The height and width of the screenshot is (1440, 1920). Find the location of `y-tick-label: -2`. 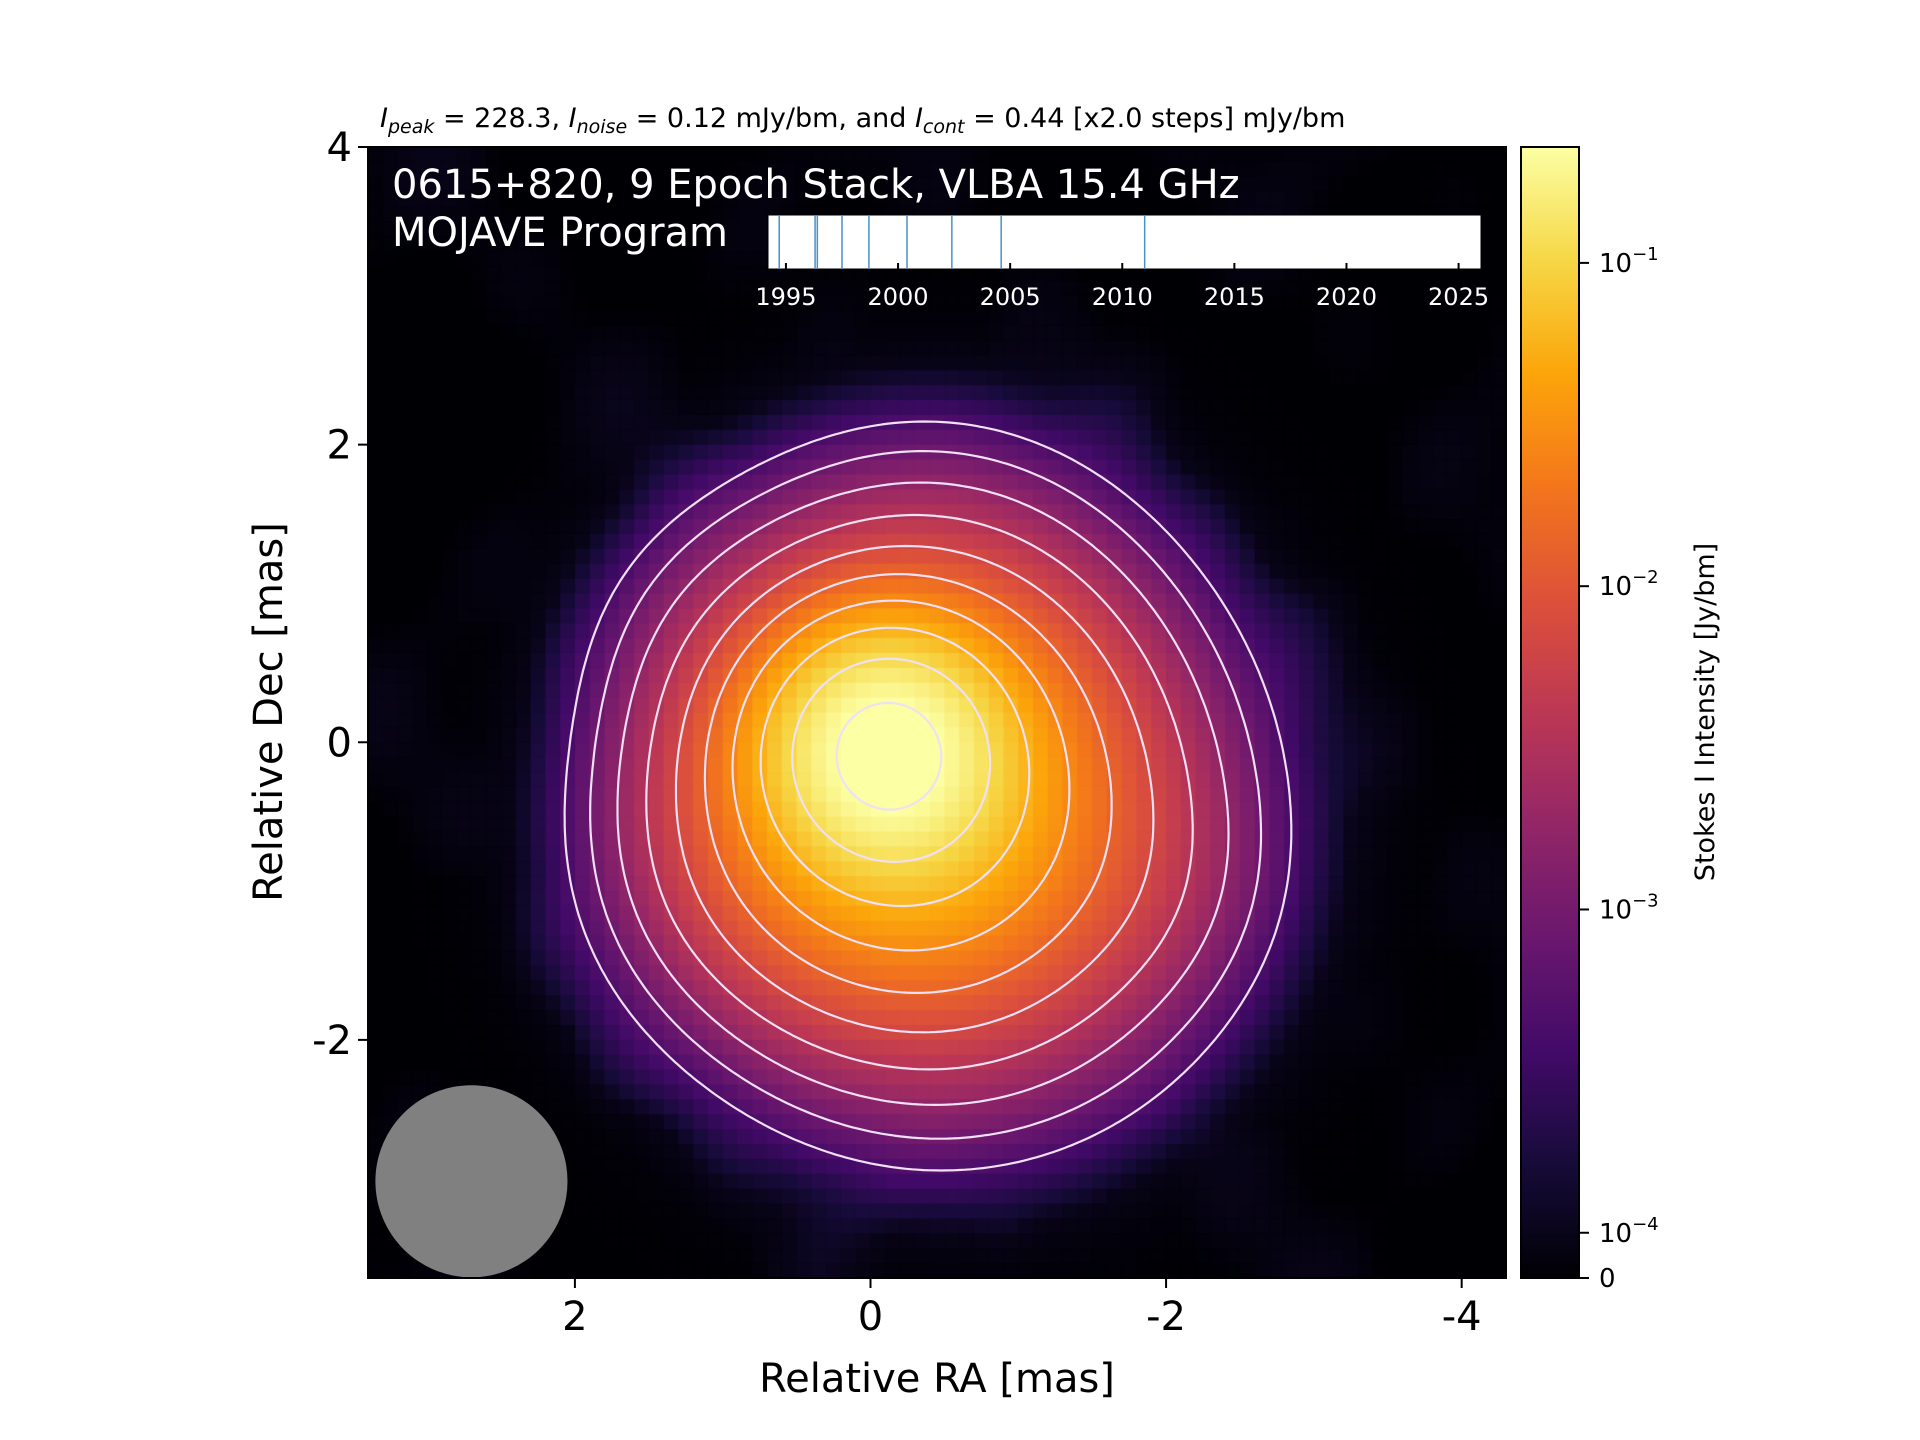

y-tick-label: -2 is located at coordinates (332, 1041).